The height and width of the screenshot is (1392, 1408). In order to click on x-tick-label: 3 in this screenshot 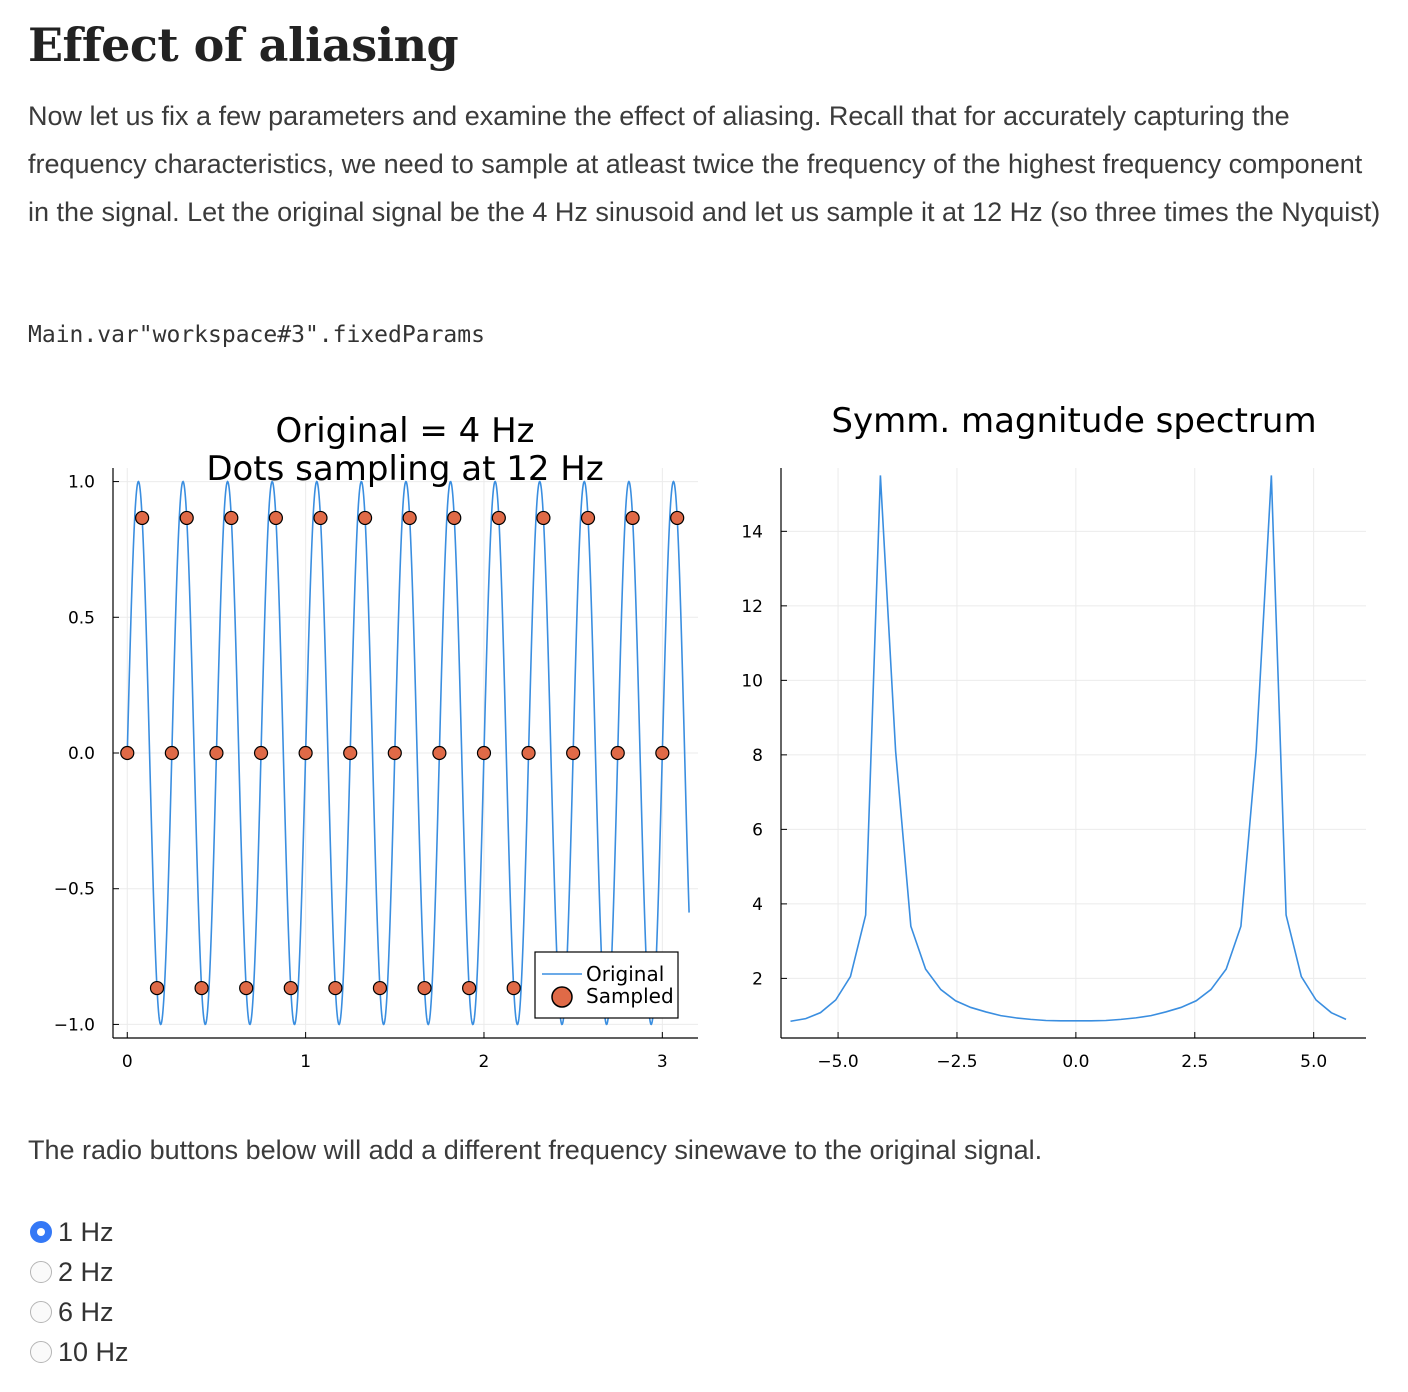, I will do `click(662, 1062)`.